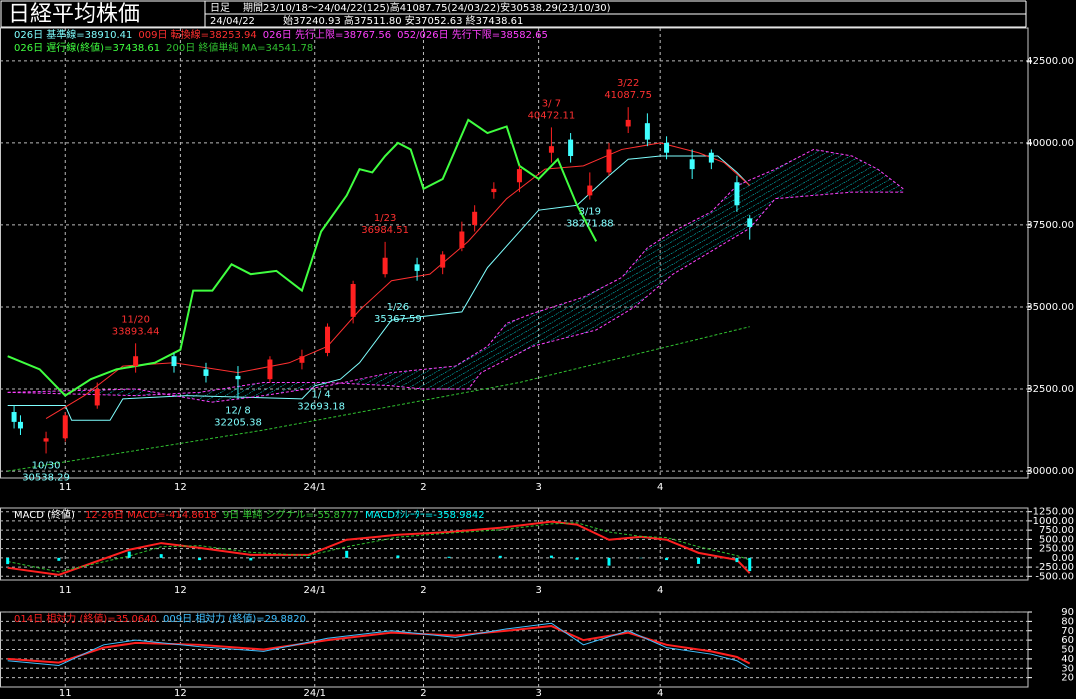  What do you see at coordinates (1050, 389) in the screenshot?
I see `y-tick-label: 32500.00` at bounding box center [1050, 389].